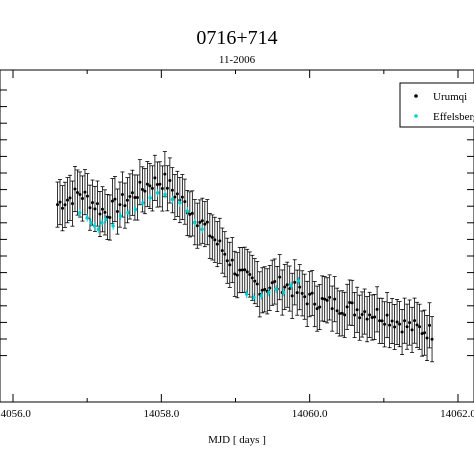 The width and height of the screenshot is (474, 474). I want to click on legend: Urumqi Effelsberg, so click(436, 105).